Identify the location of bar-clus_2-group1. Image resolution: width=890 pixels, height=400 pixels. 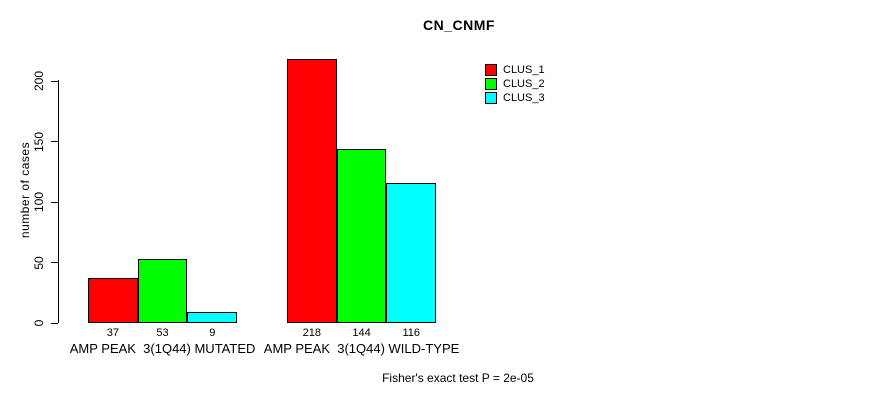
(162, 290).